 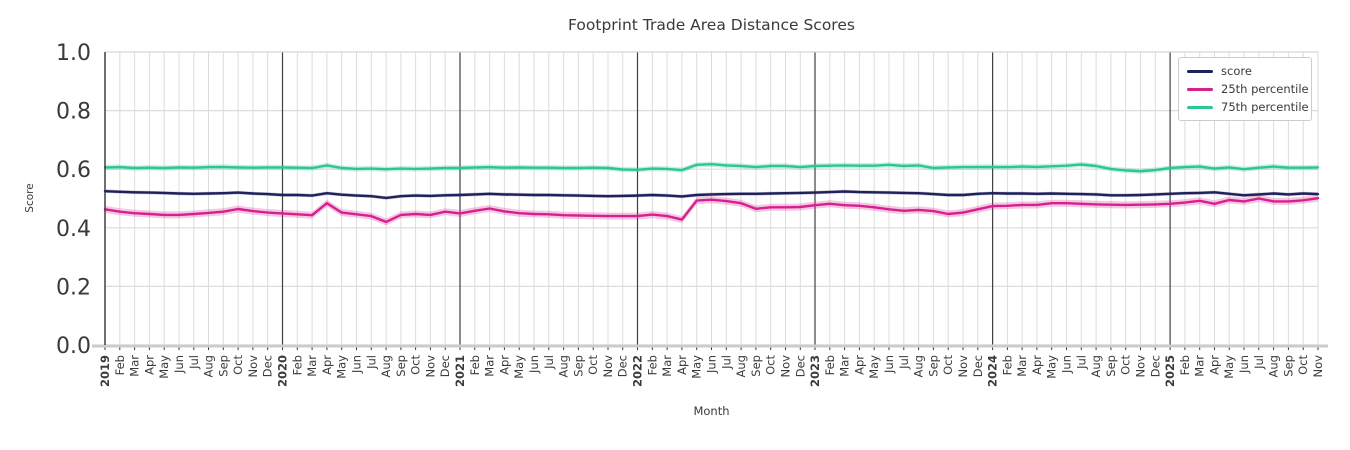 I want to click on x-tick-label: 2022, so click(x=638, y=371).